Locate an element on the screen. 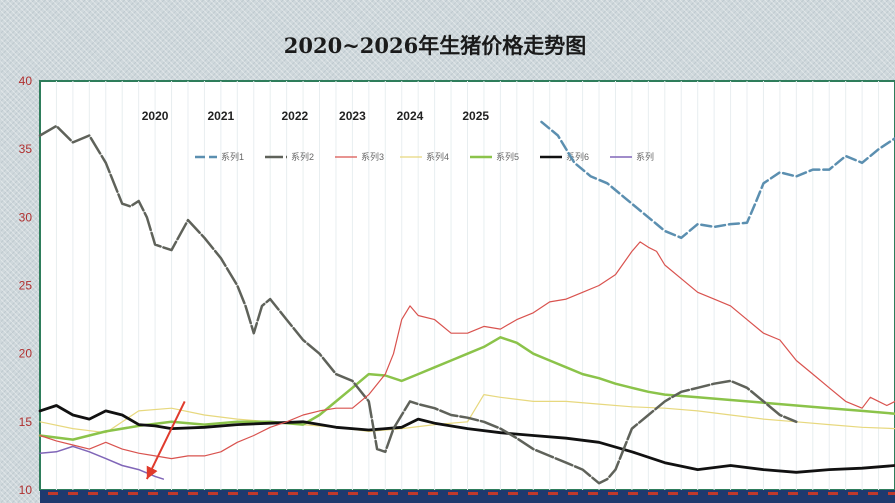  y-tick-label: 40 is located at coordinates (26, 81).